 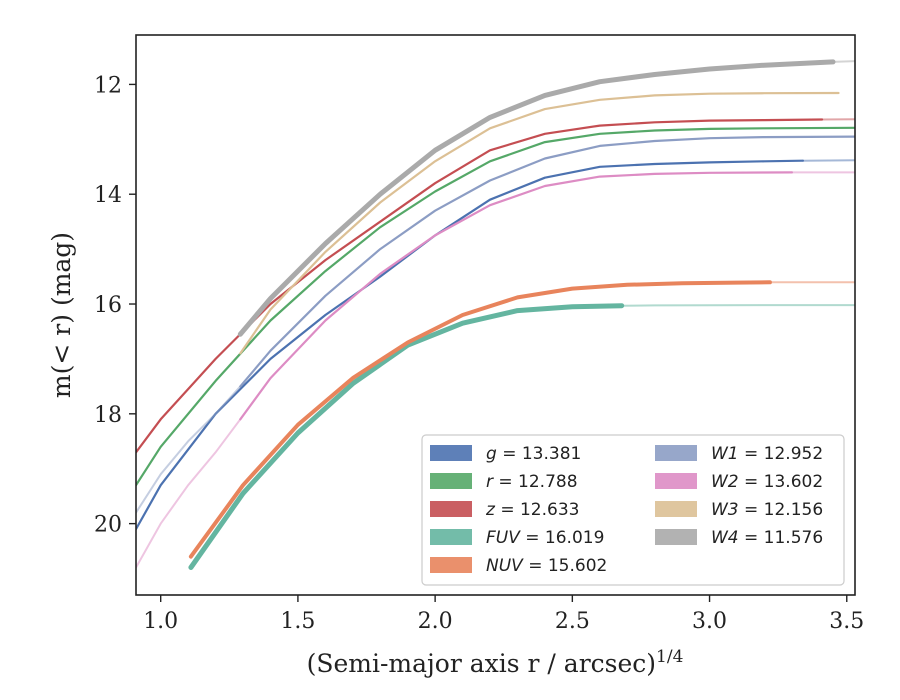 I want to click on x-tick-label: 3.0, so click(x=709, y=621).